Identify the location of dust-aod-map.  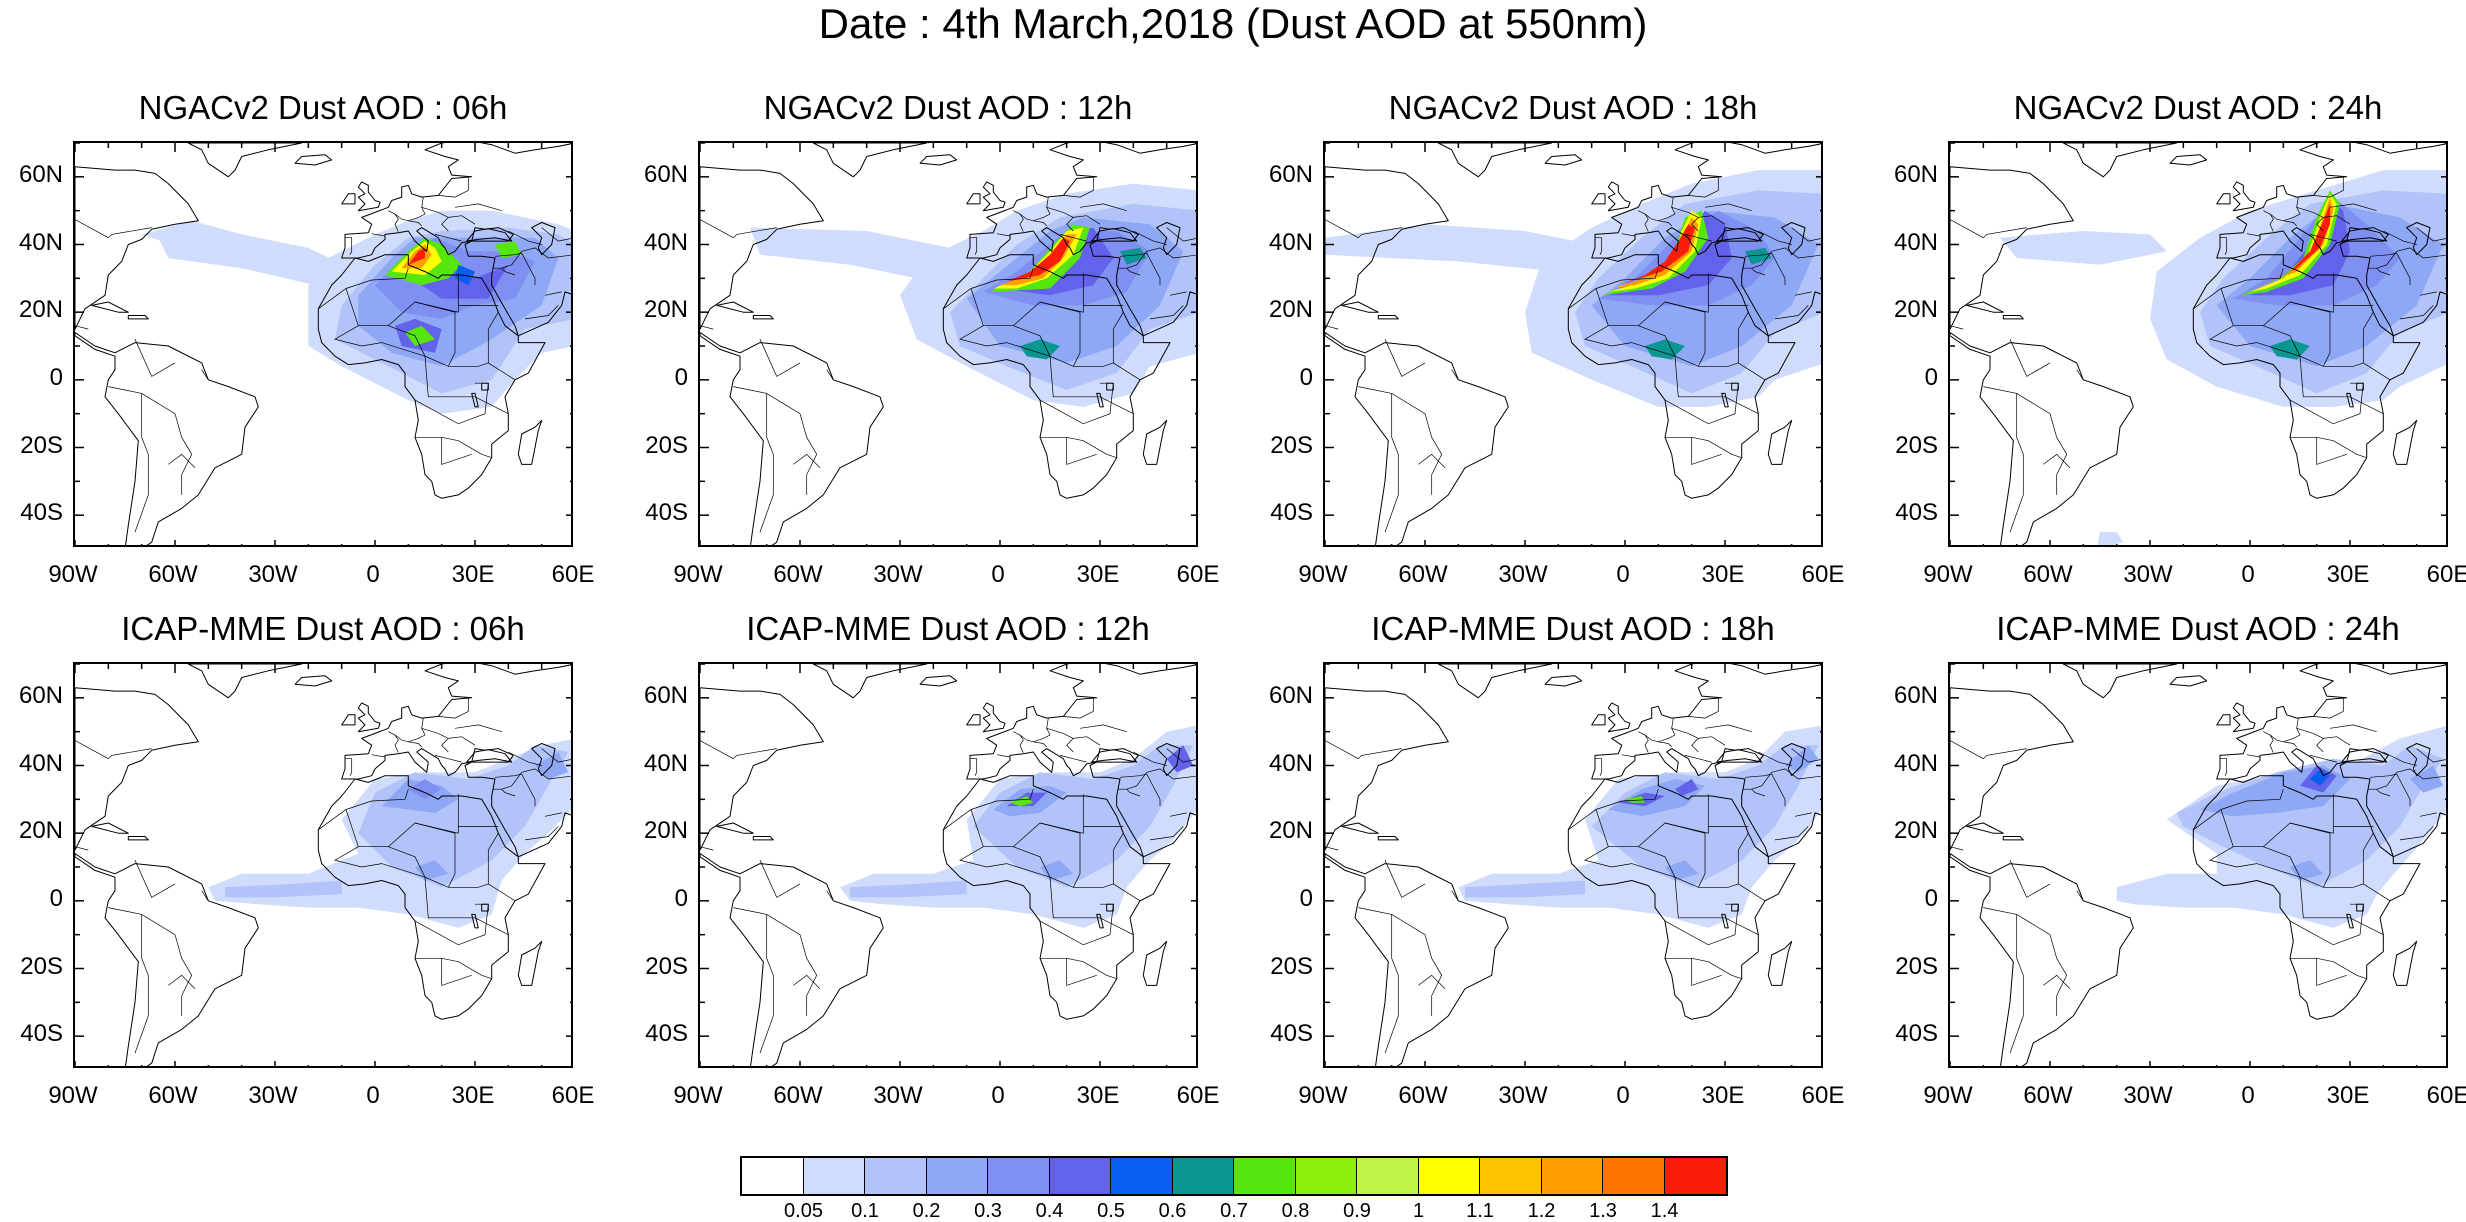
(323, 865).